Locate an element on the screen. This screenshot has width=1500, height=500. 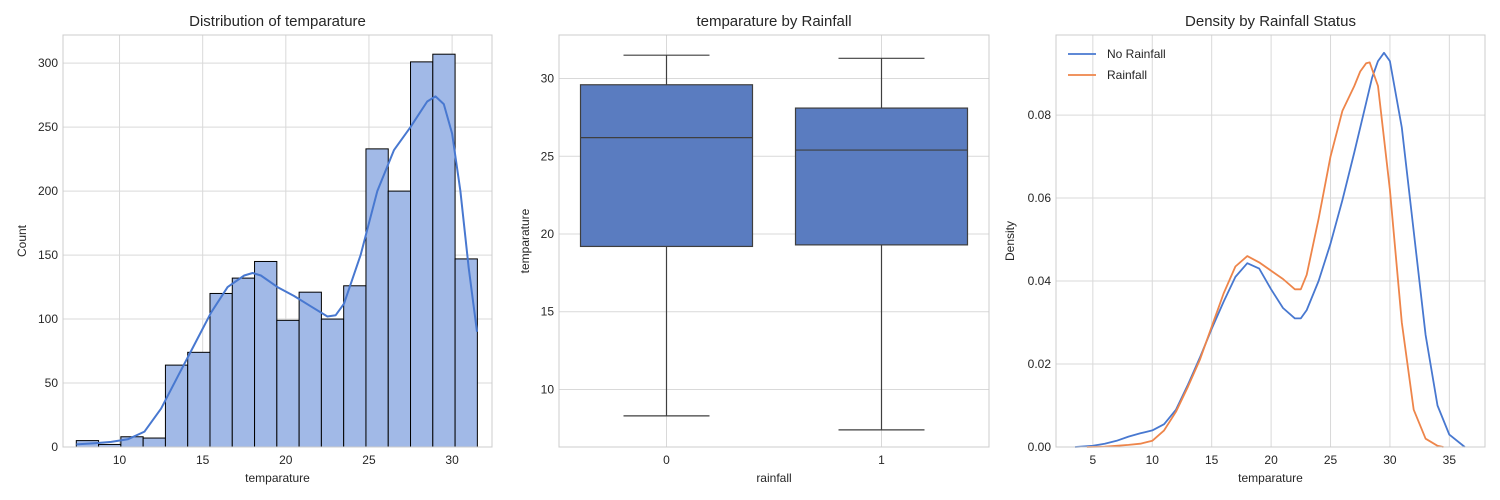
histogram-y-tick-label: 250 is located at coordinates (48, 127).